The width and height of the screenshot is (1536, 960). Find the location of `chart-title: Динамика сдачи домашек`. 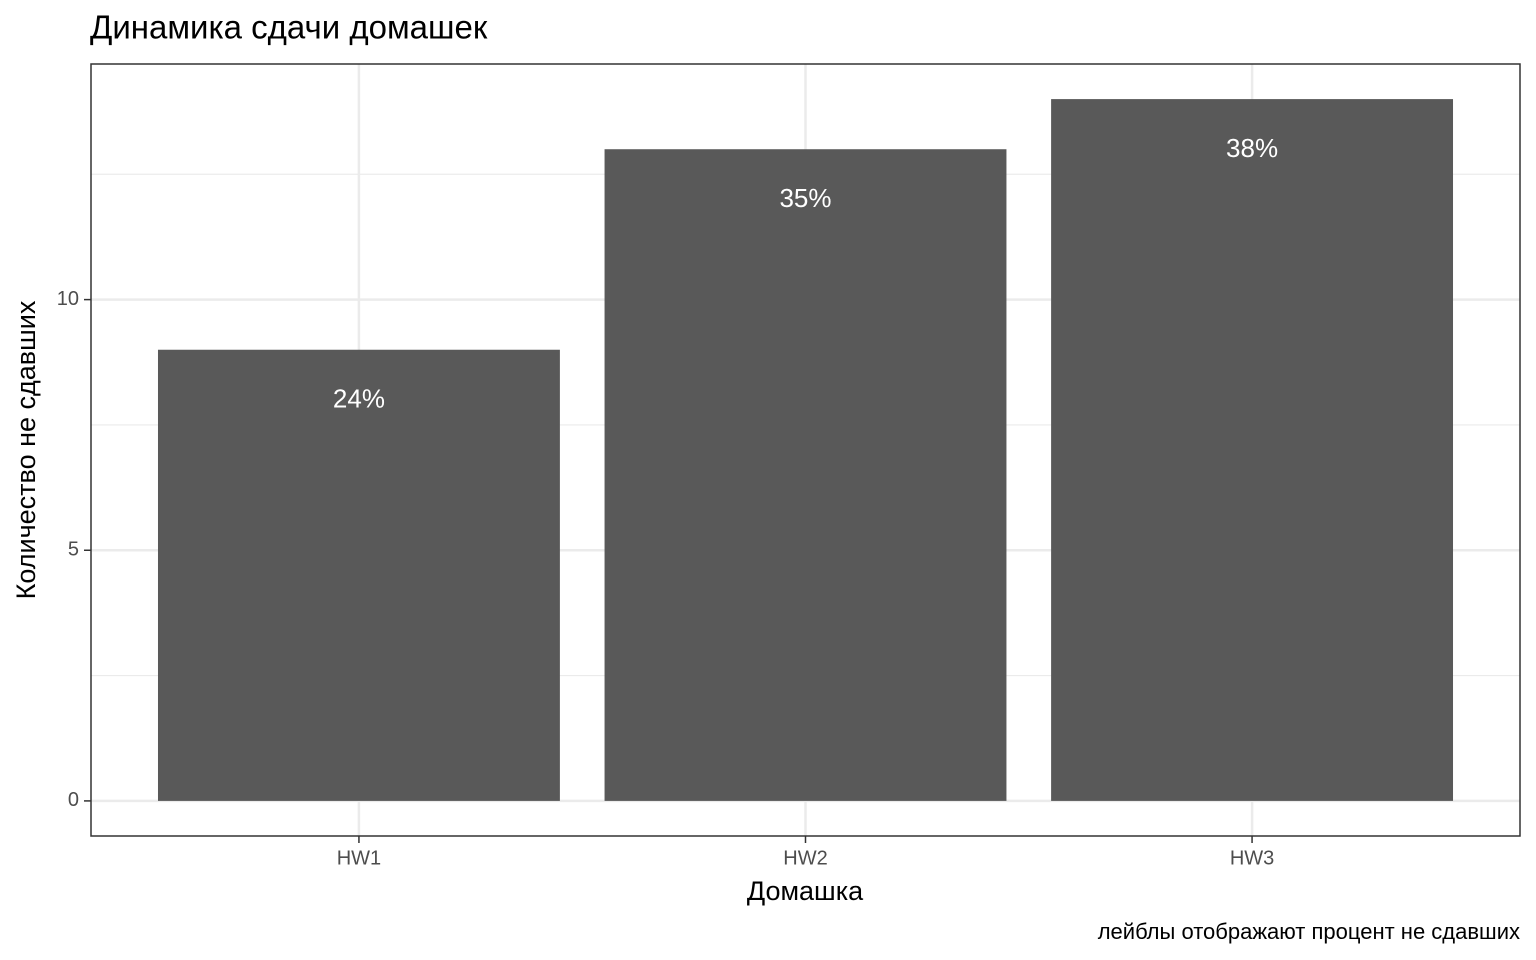

chart-title: Динамика сдачи домашек is located at coordinates (289, 27).